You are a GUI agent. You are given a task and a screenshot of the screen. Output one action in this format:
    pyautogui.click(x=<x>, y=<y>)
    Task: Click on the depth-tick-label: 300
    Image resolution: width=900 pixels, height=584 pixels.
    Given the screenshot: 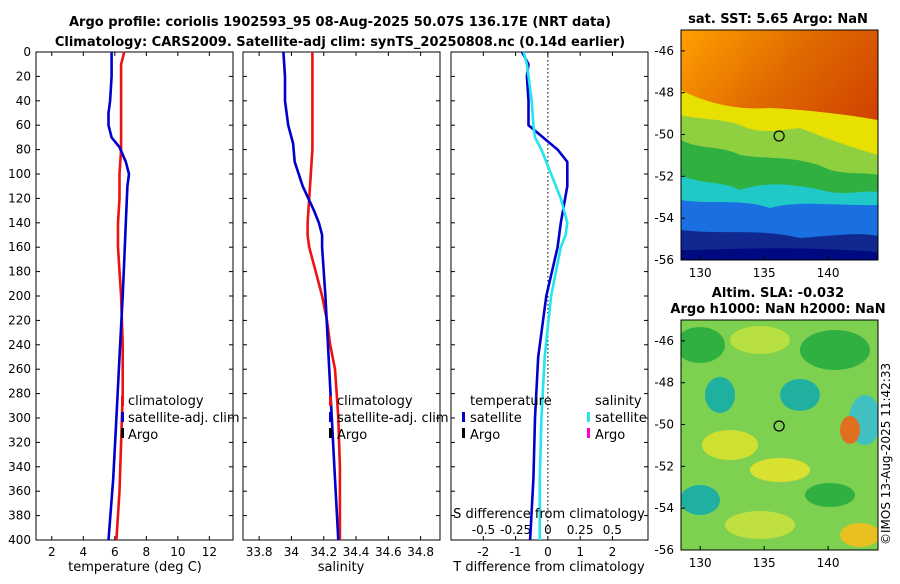 What is the action you would take?
    pyautogui.click(x=19, y=418)
    